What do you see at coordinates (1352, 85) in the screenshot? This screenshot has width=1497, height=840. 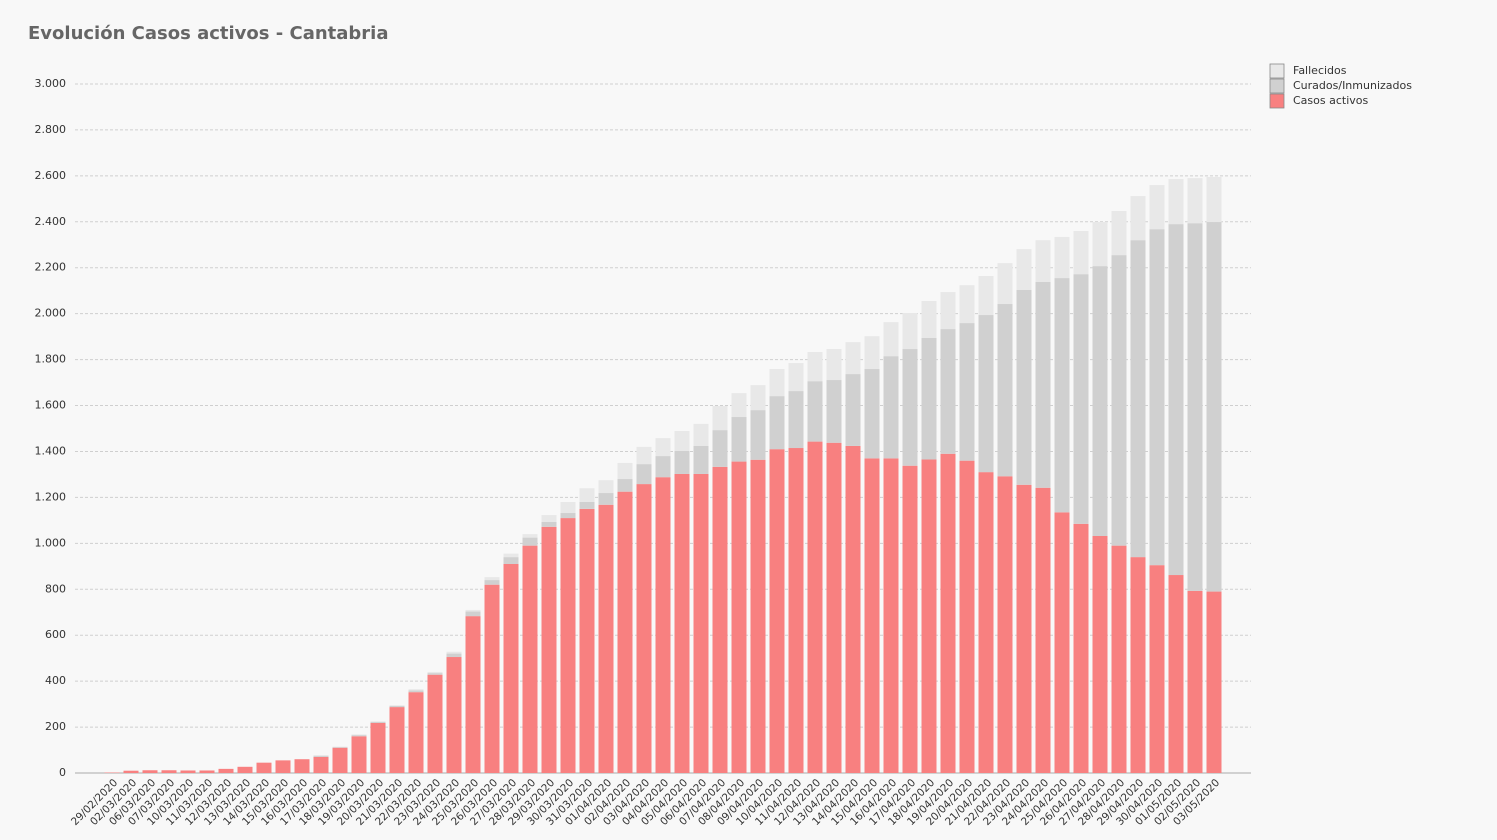 I see `legend-label: Curados/Inmunizados` at bounding box center [1352, 85].